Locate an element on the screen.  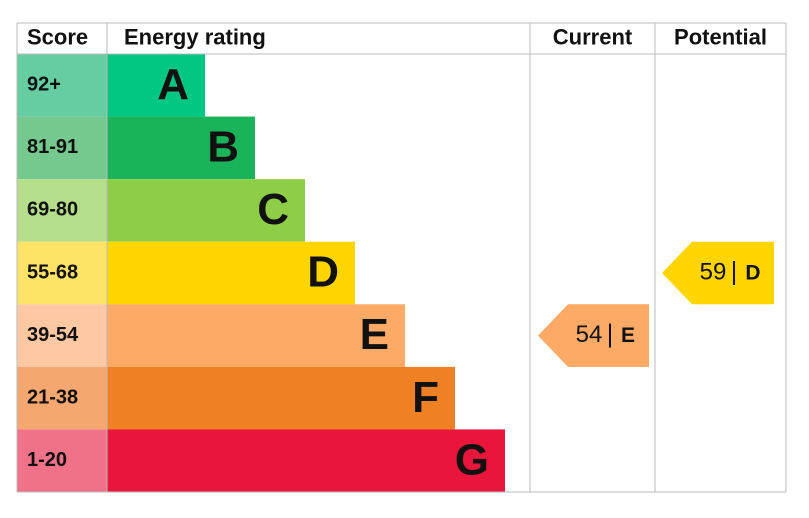
potential-arrow is located at coordinates (718, 273).